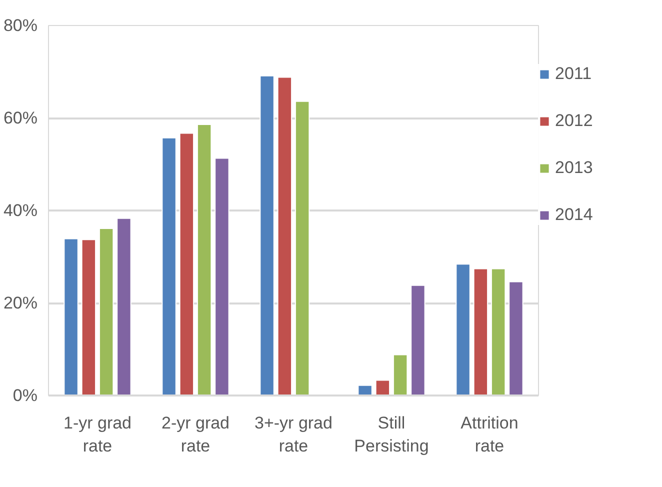 The width and height of the screenshot is (662, 487). I want to click on x-tick-label: Still Persisting, so click(391, 435).